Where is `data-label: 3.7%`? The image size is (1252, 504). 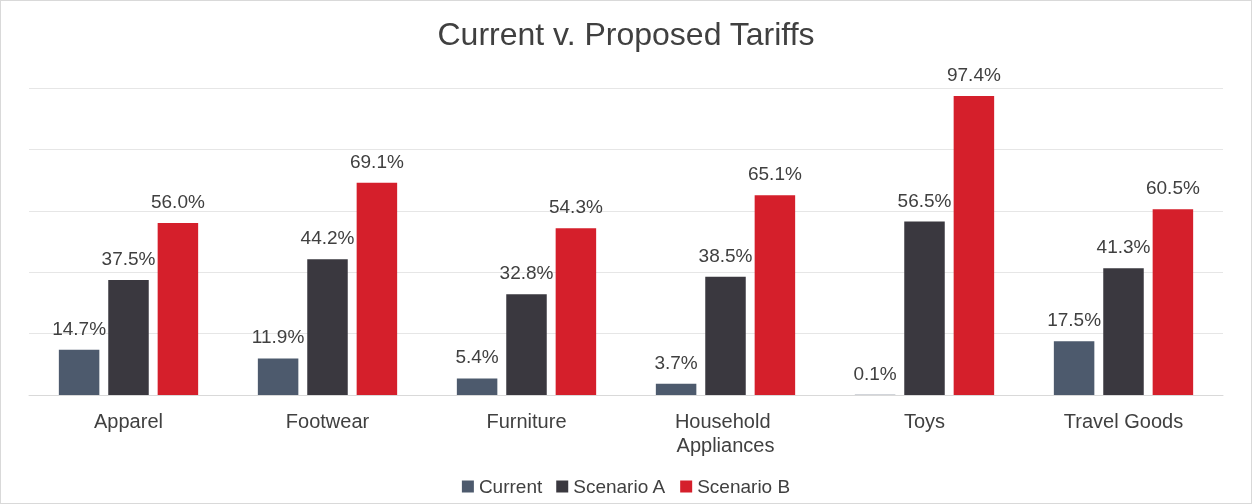
data-label: 3.7% is located at coordinates (676, 362).